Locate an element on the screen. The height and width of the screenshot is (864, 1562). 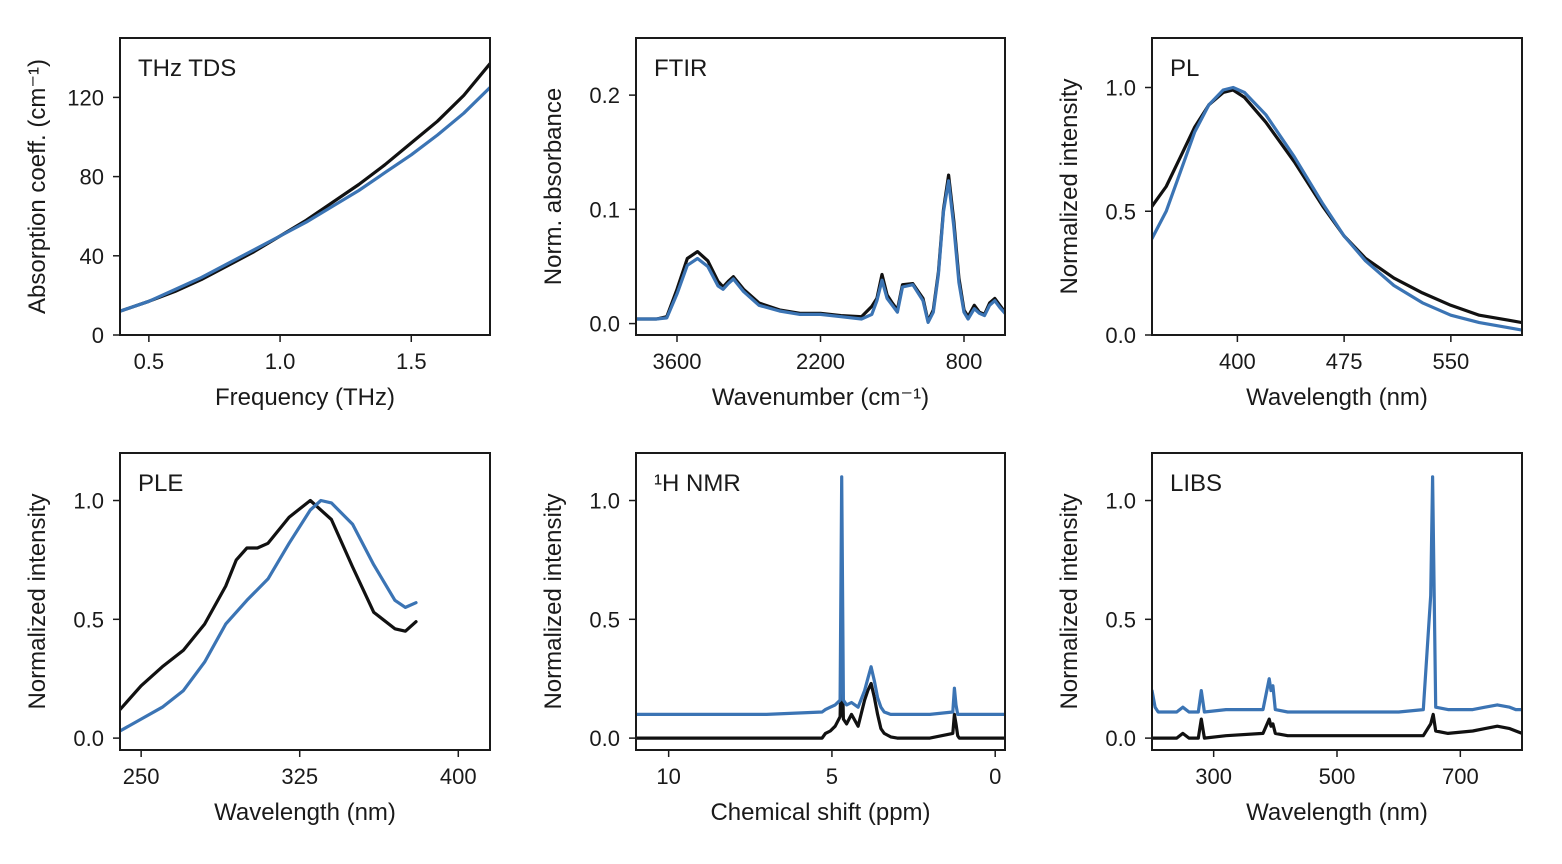
ftir-series-blue-line is located at coordinates (820, 251).